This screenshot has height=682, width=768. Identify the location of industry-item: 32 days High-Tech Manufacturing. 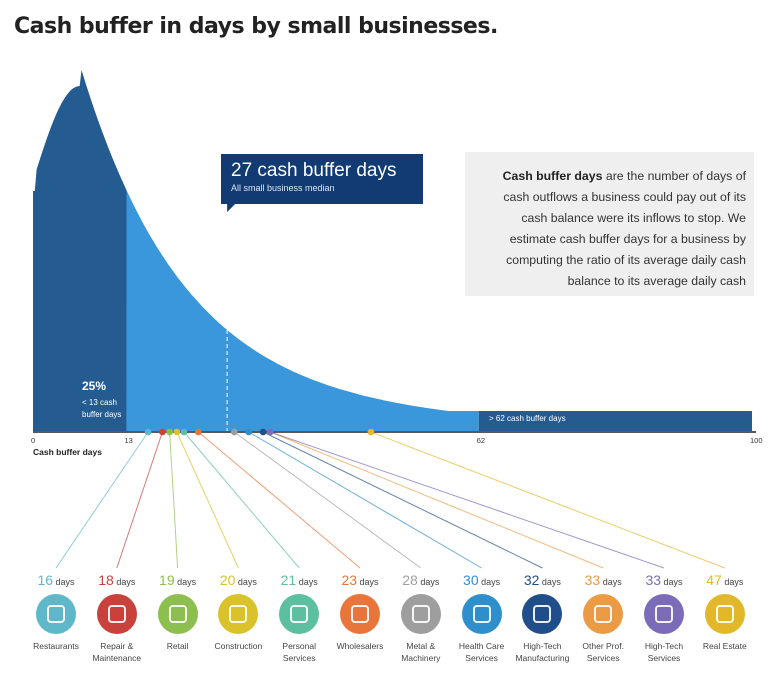
(542, 618).